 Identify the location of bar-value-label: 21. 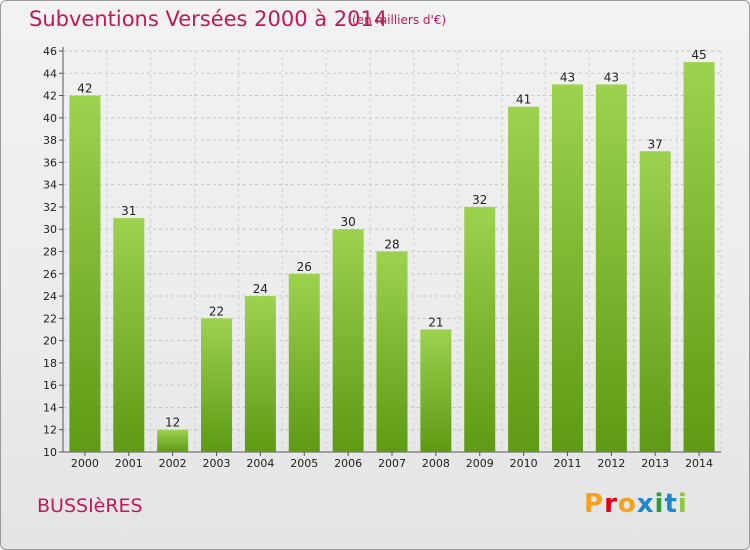
(435, 322).